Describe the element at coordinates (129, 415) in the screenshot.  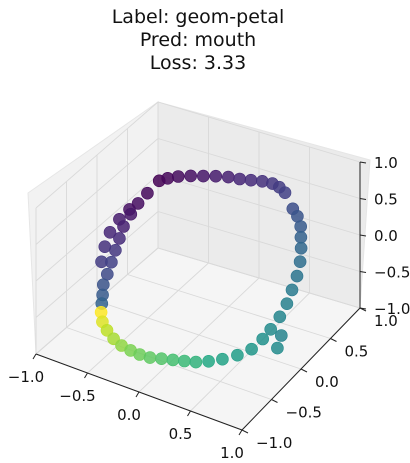
I see `x-tick-label-2: 0.0` at that location.